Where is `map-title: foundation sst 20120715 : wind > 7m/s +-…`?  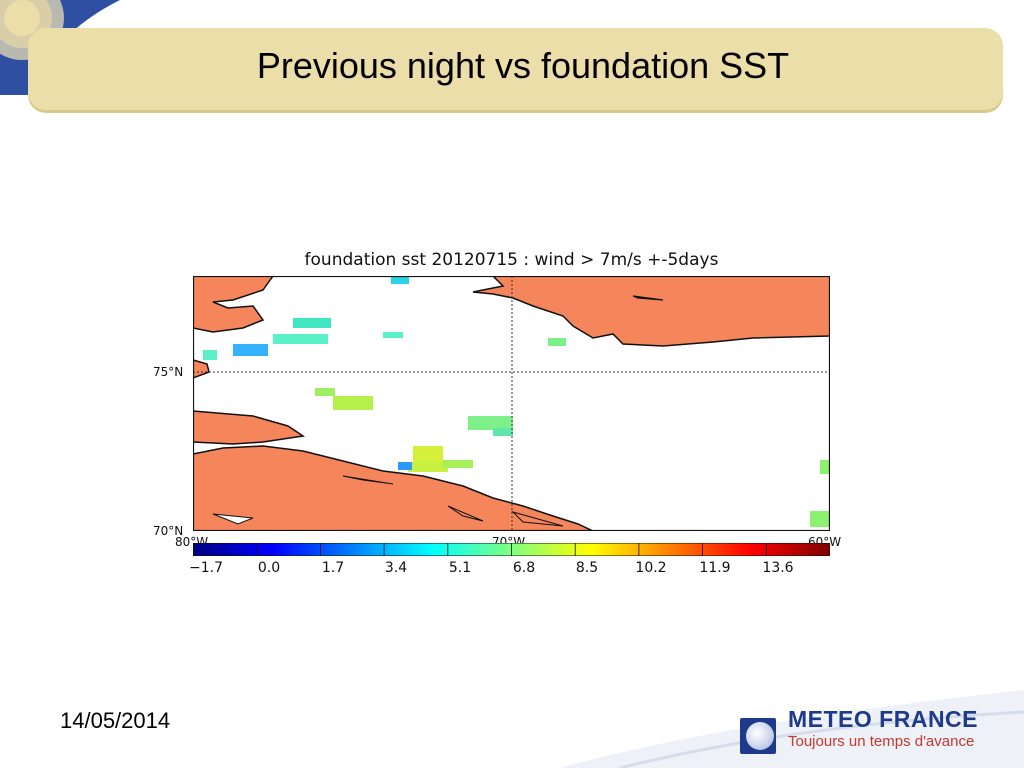 map-title: foundation sst 20120715 : wind > 7m/s +-… is located at coordinates (511, 260).